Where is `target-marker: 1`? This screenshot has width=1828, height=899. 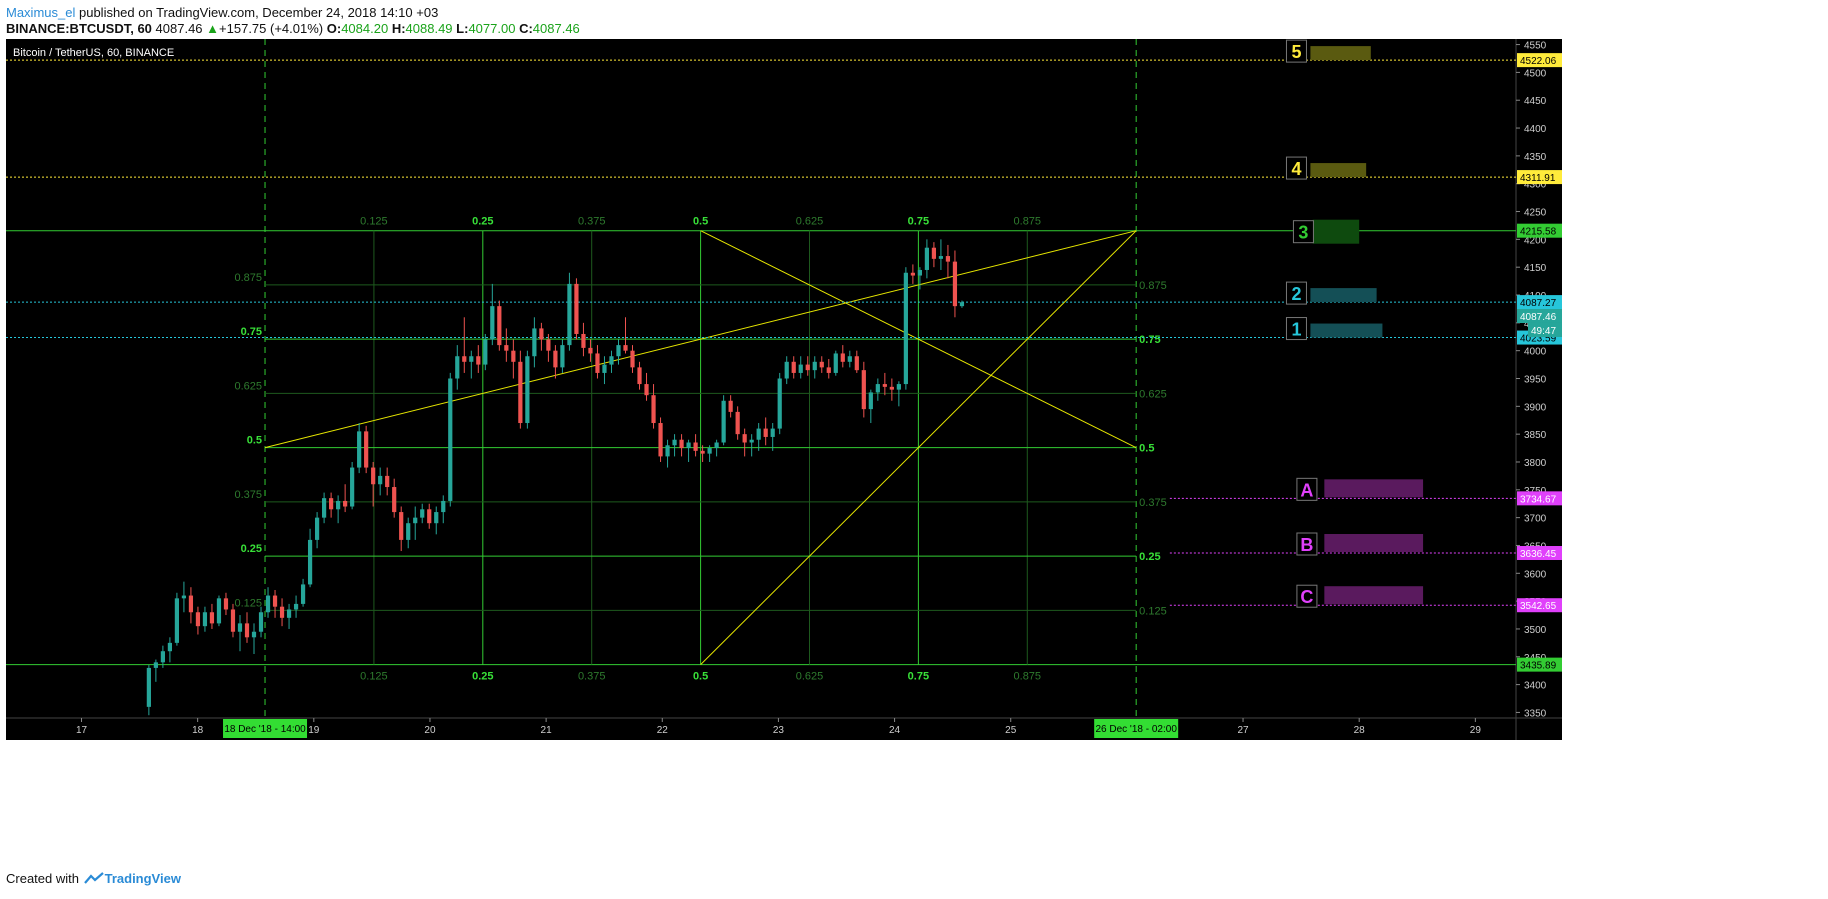
target-marker: 1 is located at coordinates (1296, 330).